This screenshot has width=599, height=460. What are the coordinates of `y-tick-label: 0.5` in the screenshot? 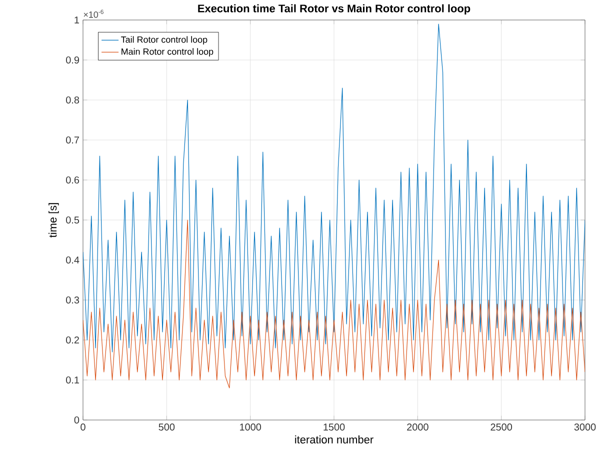 It's located at (73, 220).